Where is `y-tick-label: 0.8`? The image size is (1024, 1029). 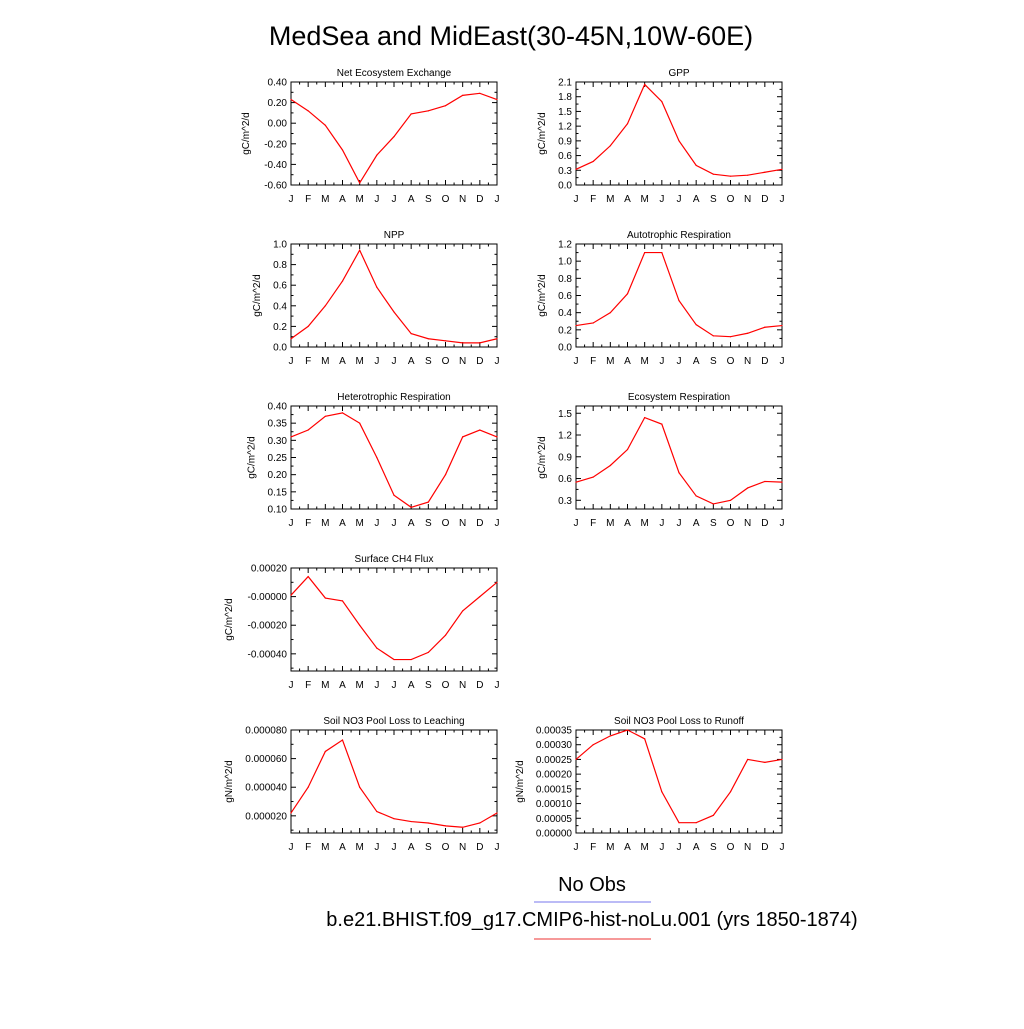 y-tick-label: 0.8 is located at coordinates (280, 265).